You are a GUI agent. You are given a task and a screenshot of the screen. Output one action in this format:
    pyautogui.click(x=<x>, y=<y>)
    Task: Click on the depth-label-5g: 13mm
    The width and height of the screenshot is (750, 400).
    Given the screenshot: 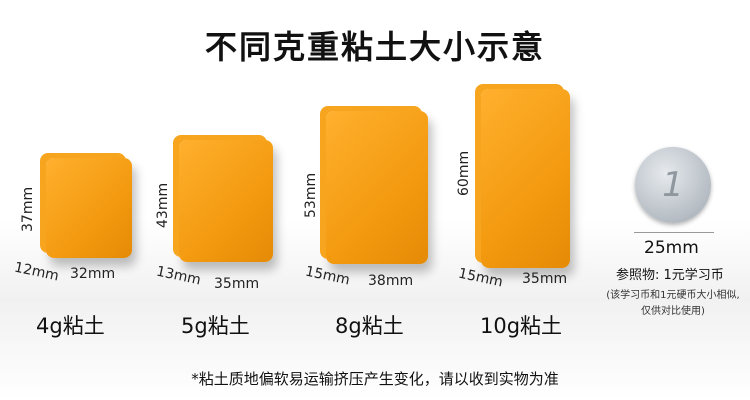 What is the action you would take?
    pyautogui.click(x=178, y=276)
    